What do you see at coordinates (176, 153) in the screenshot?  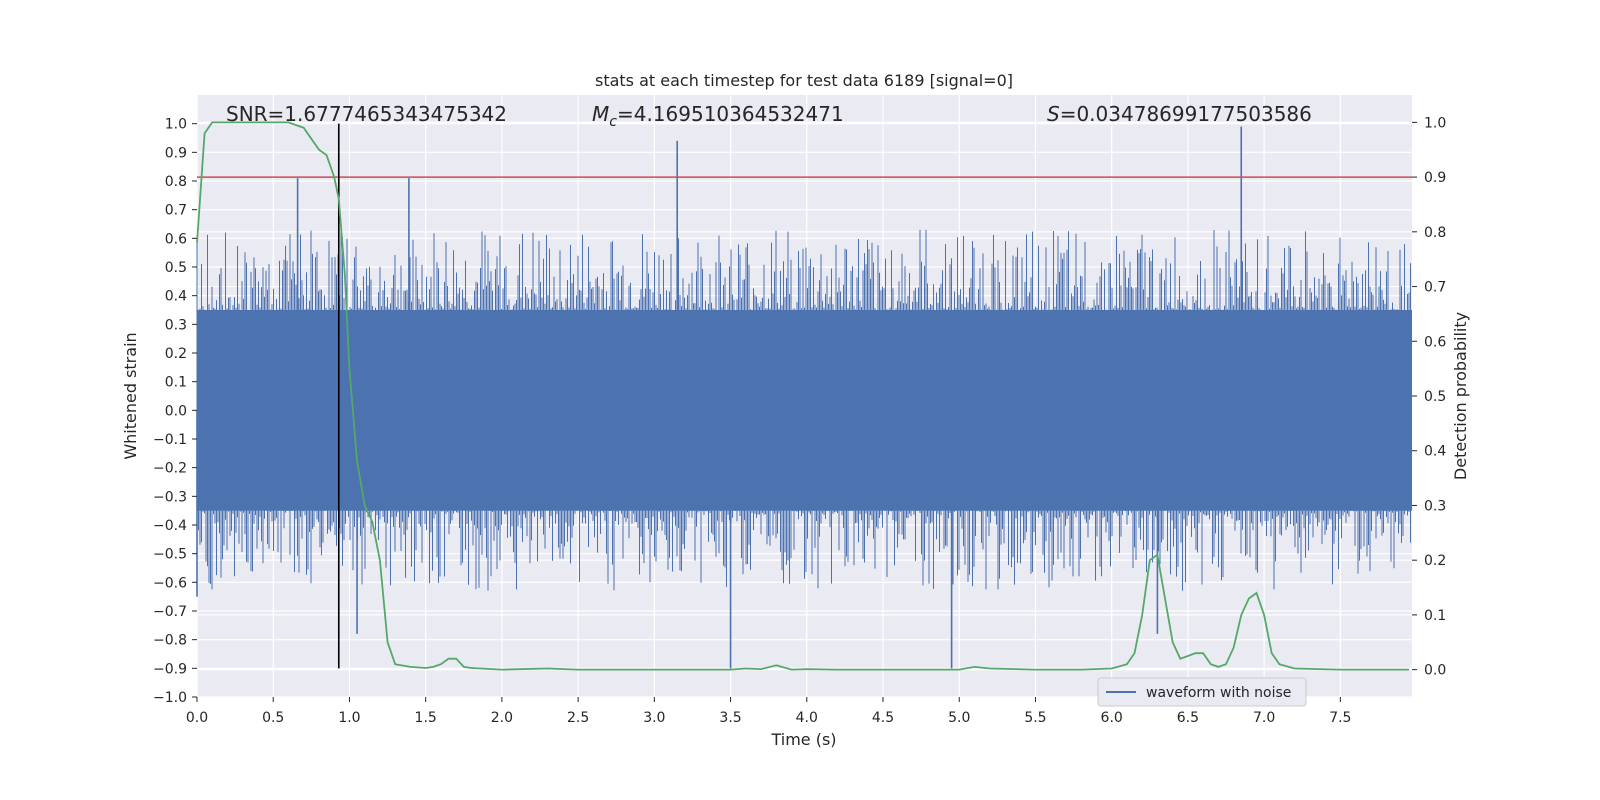 I see `y-left-tick-label: 0.9` at bounding box center [176, 153].